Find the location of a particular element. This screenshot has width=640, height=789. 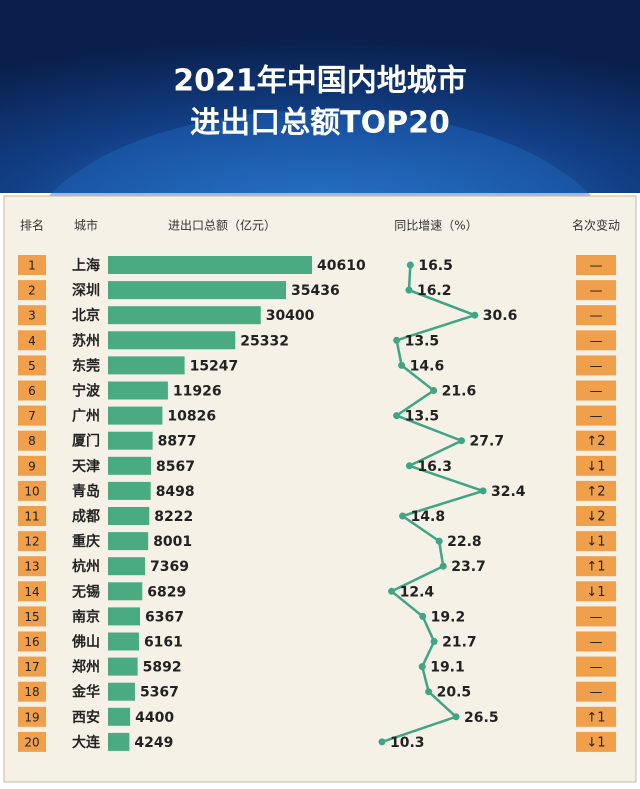

category-label: 郑州 is located at coordinates (86, 667).